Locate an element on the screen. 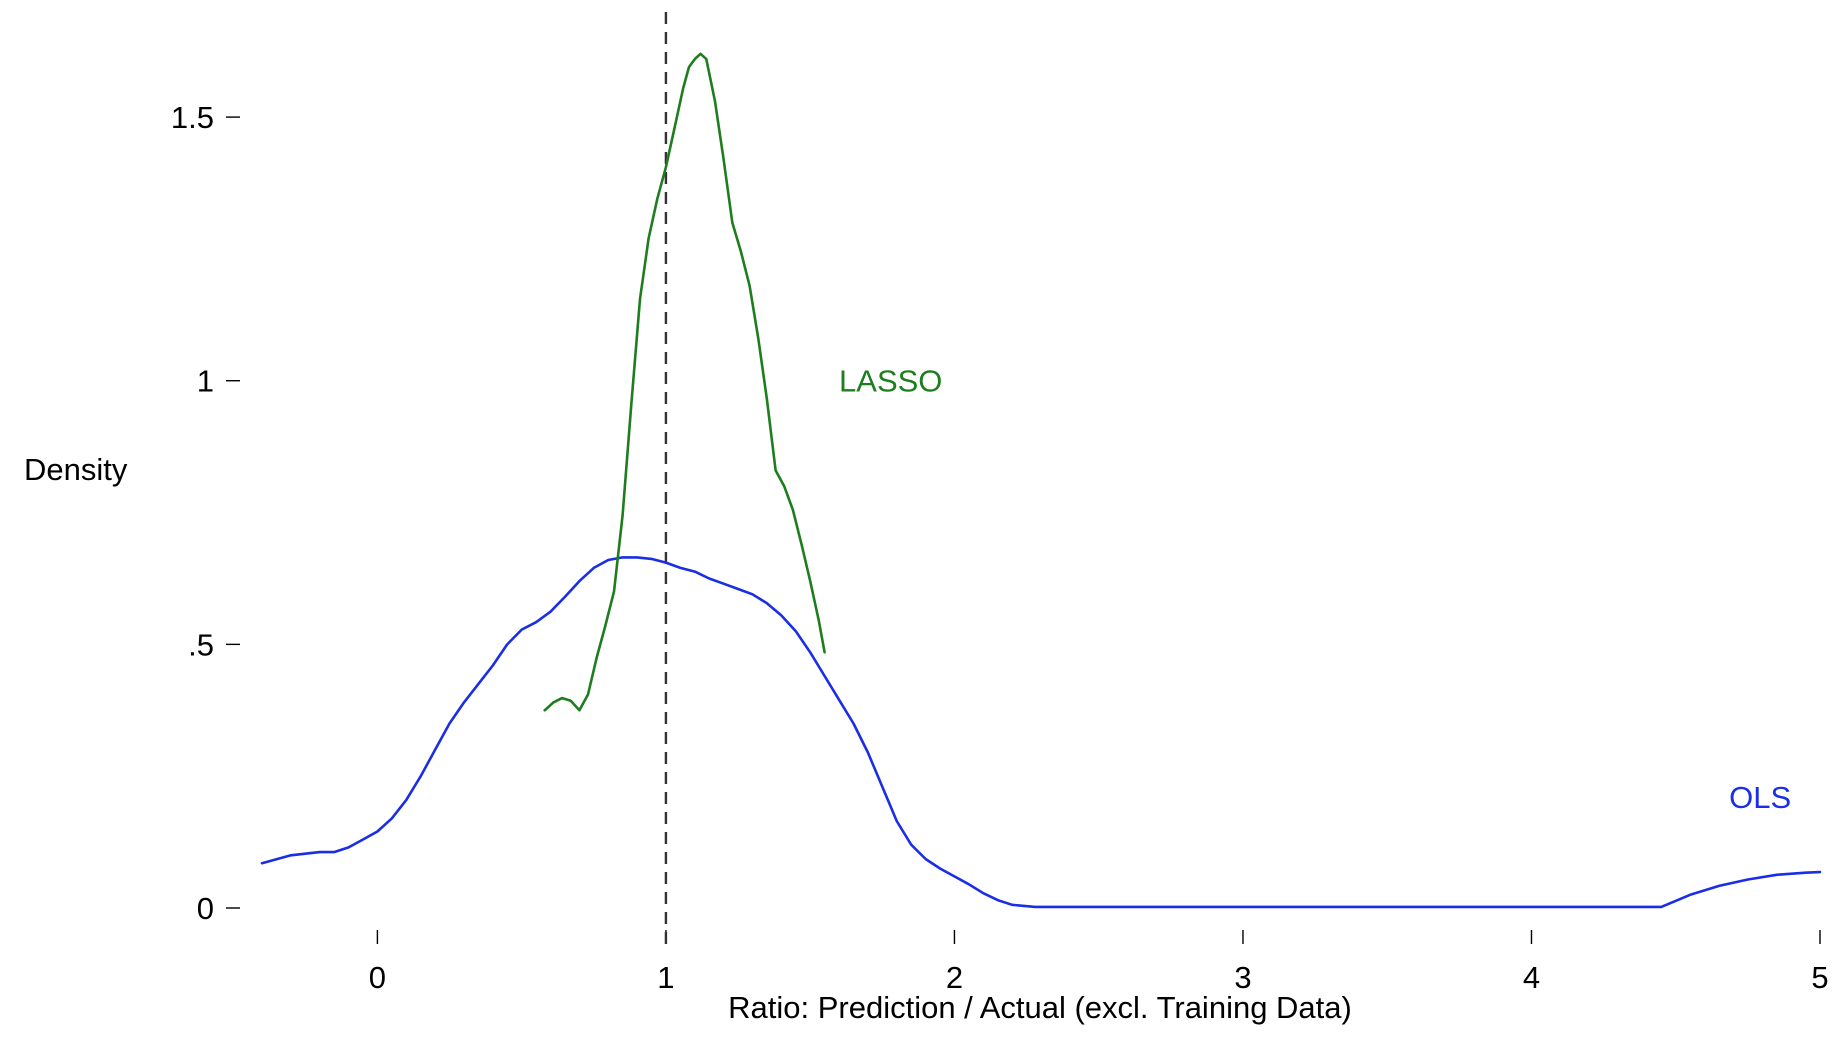 The width and height of the screenshot is (1848, 1040). series-label-ols: OLS is located at coordinates (1760, 797).